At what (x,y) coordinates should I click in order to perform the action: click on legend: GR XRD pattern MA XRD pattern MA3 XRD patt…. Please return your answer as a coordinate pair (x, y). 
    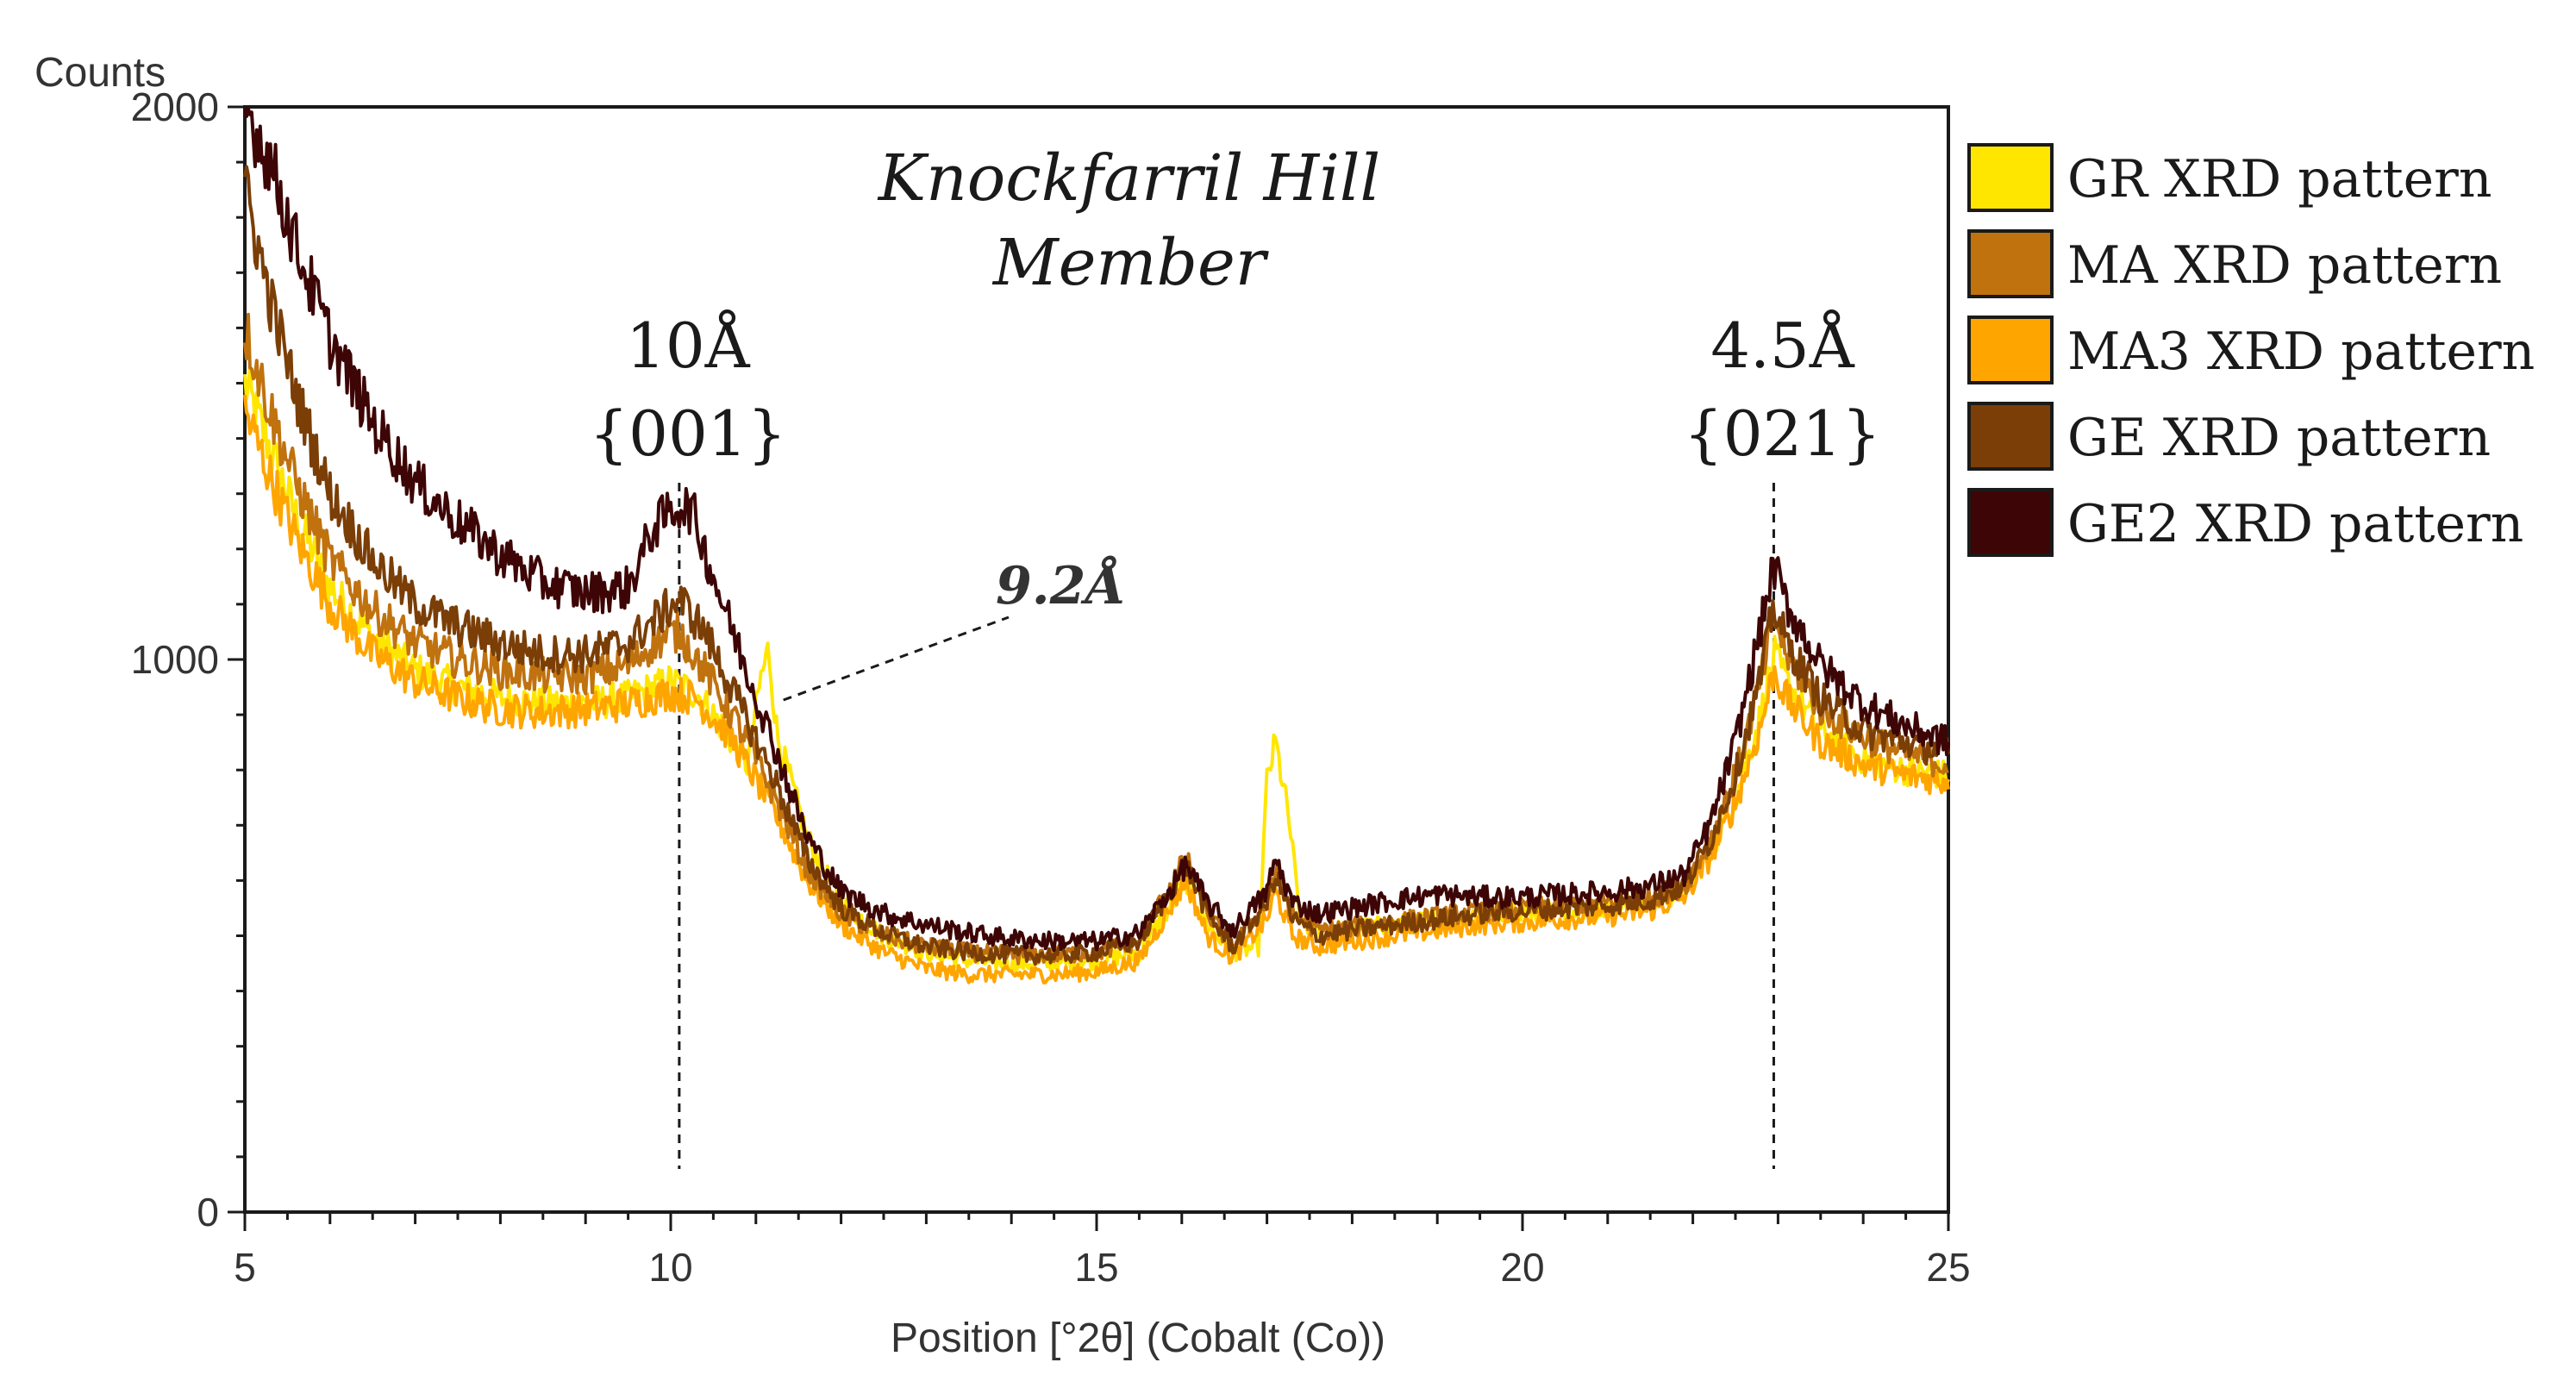
    Looking at the image, I should click on (2251, 350).